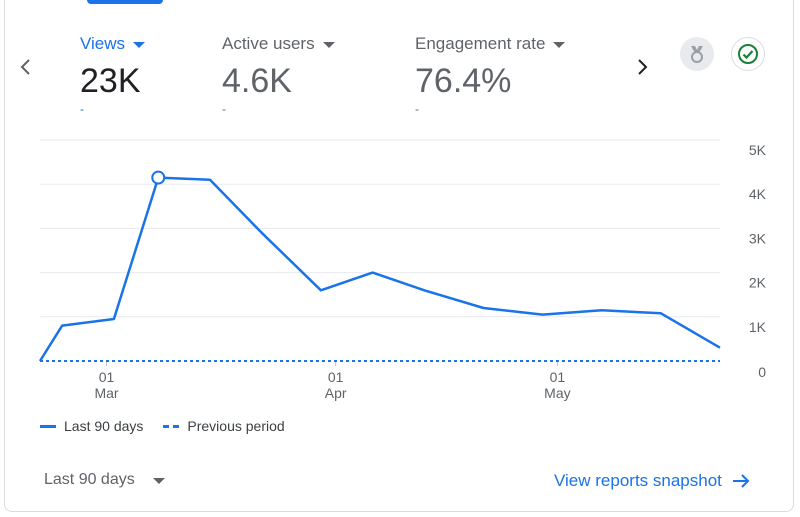 The width and height of the screenshot is (800, 517). Describe the element at coordinates (224, 426) in the screenshot. I see `legend-item-previous-period: Previous period` at that location.